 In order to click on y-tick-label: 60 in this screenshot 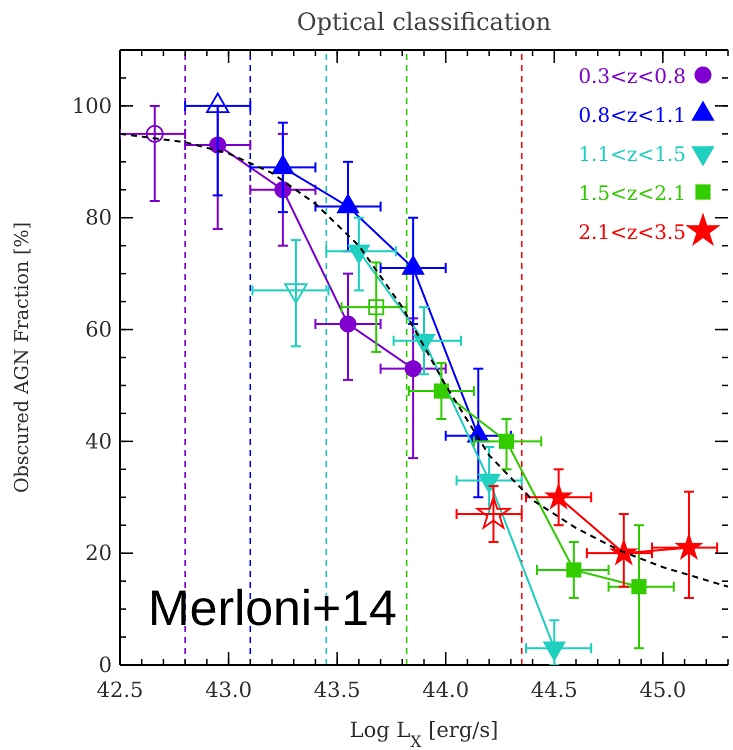, I will do `click(98, 330)`.